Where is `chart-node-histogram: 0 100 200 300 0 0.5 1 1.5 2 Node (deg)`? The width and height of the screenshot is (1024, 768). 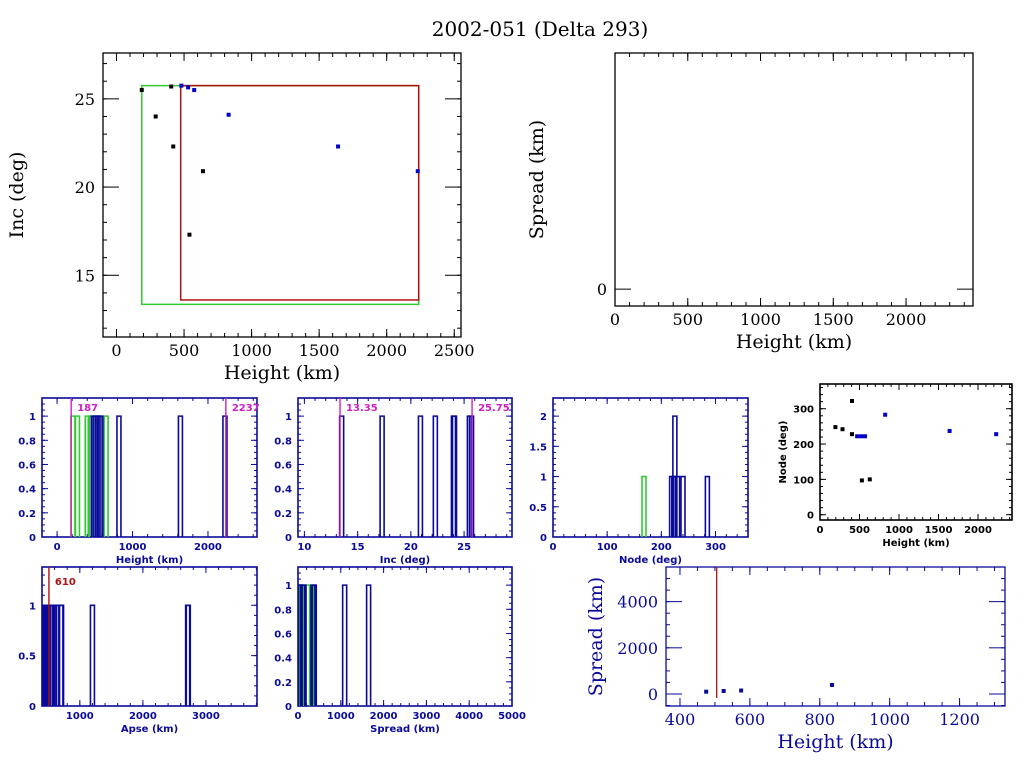
chart-node-histogram: 0 100 200 300 0 0.5 1 1.5 2 Node (deg) is located at coordinates (639, 481).